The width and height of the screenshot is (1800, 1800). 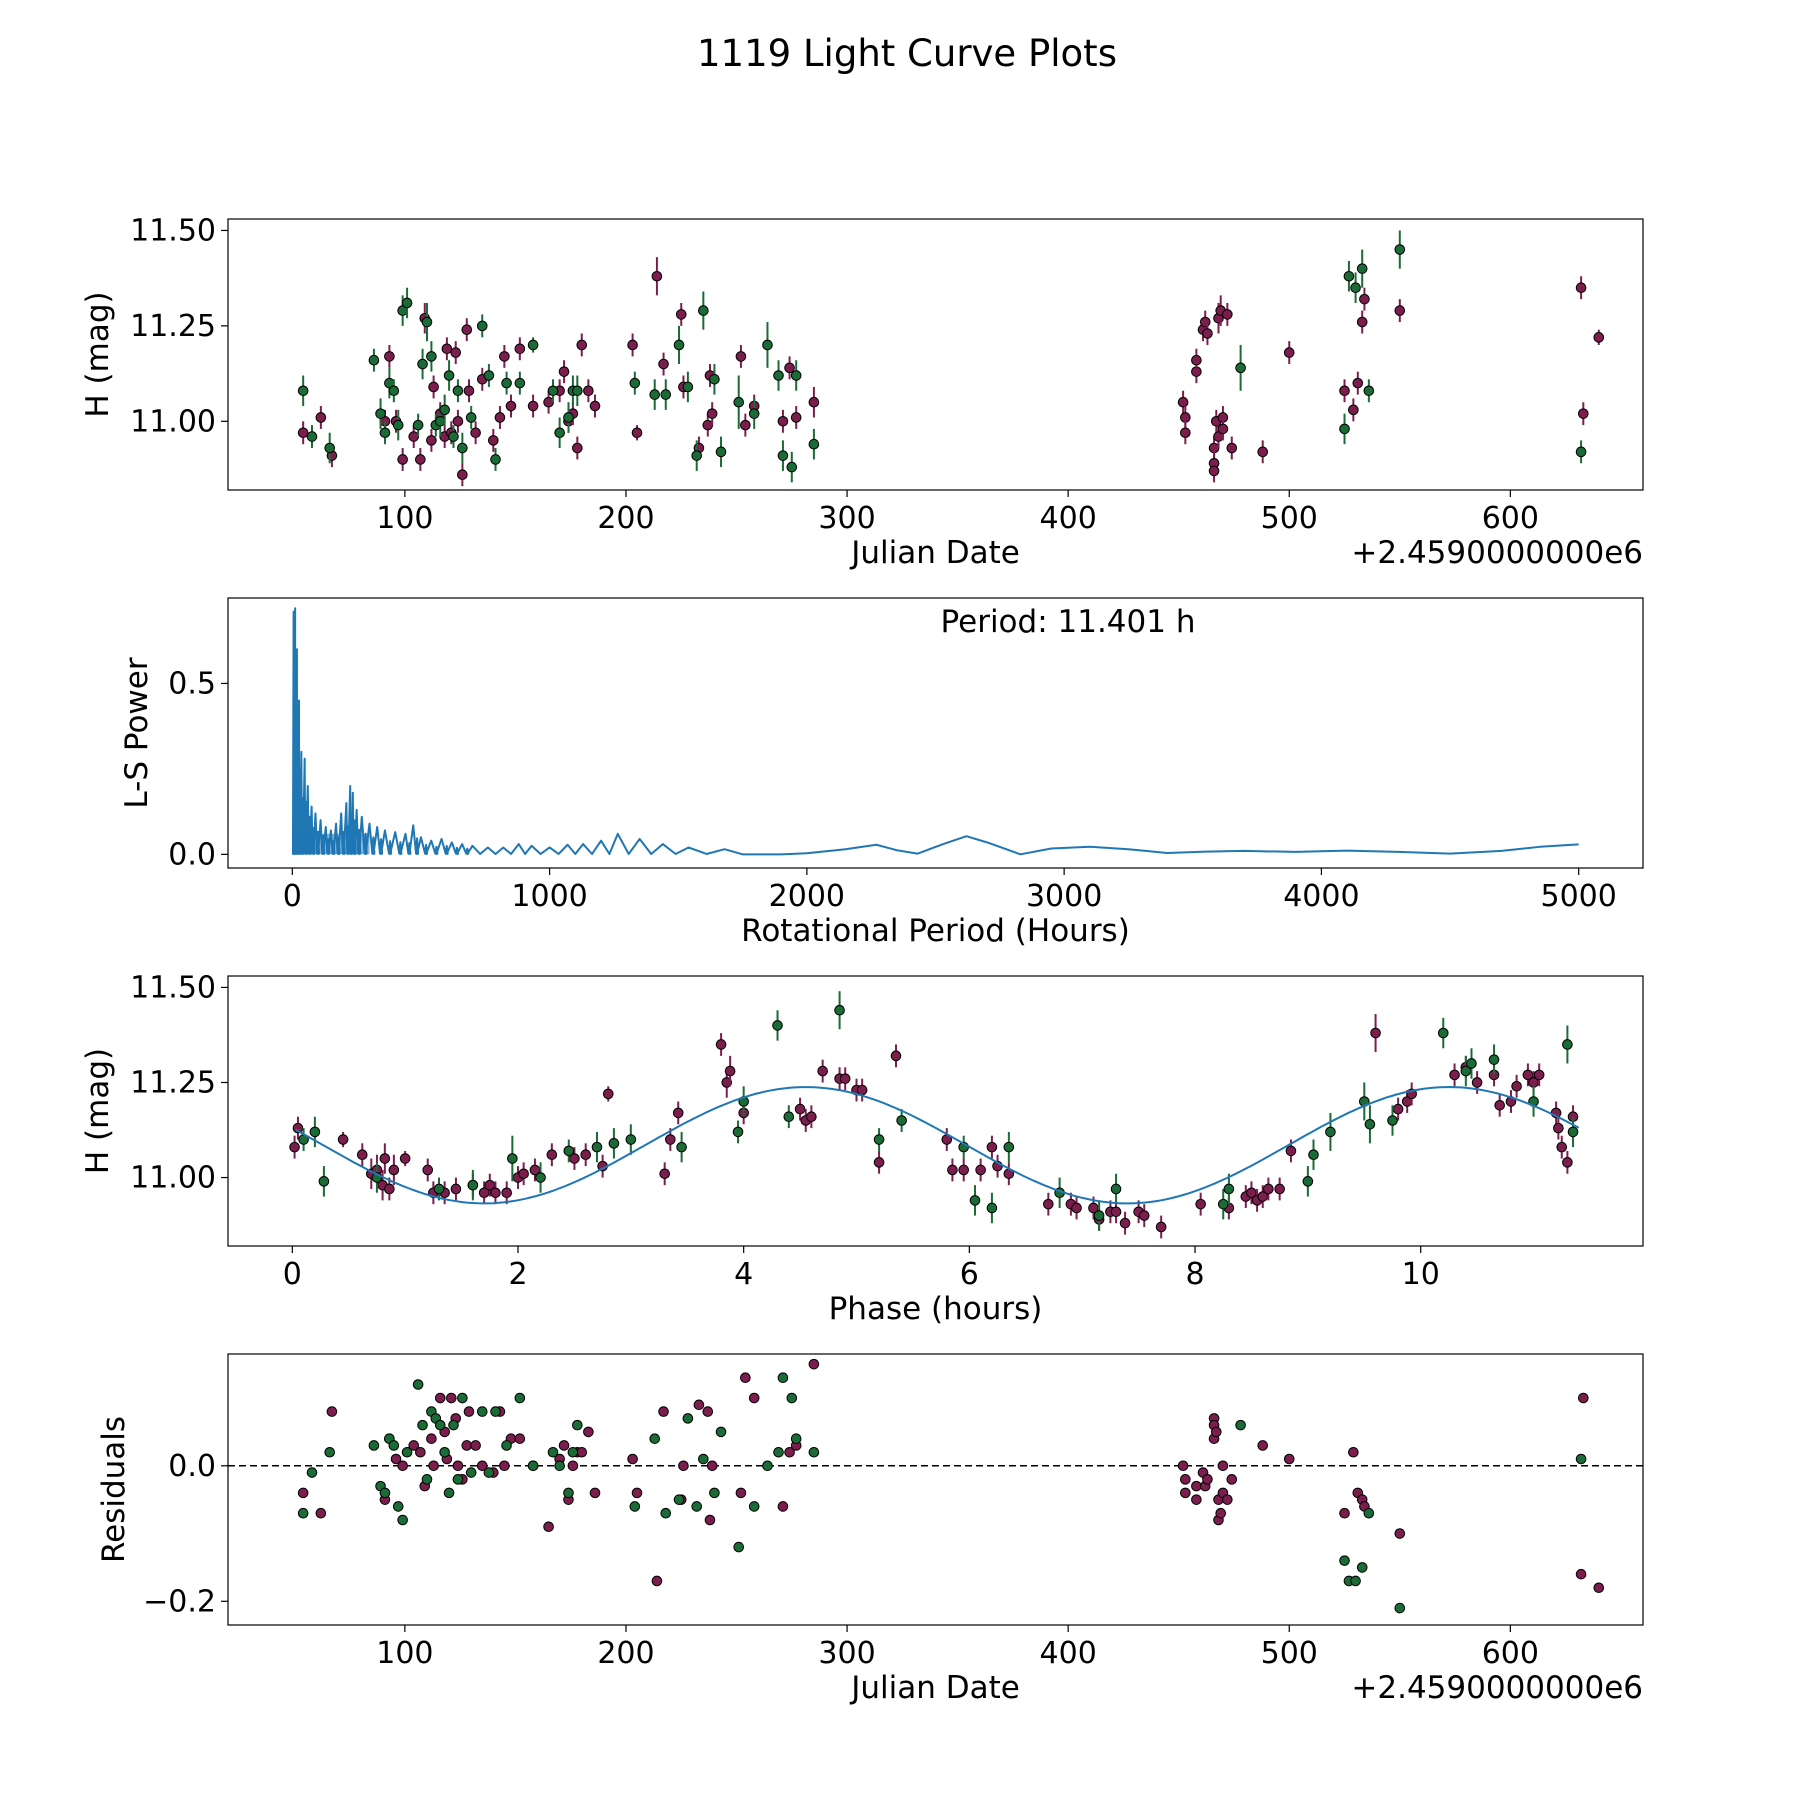 I want to click on periodogram-ytick-label: 0.0, so click(x=192, y=854).